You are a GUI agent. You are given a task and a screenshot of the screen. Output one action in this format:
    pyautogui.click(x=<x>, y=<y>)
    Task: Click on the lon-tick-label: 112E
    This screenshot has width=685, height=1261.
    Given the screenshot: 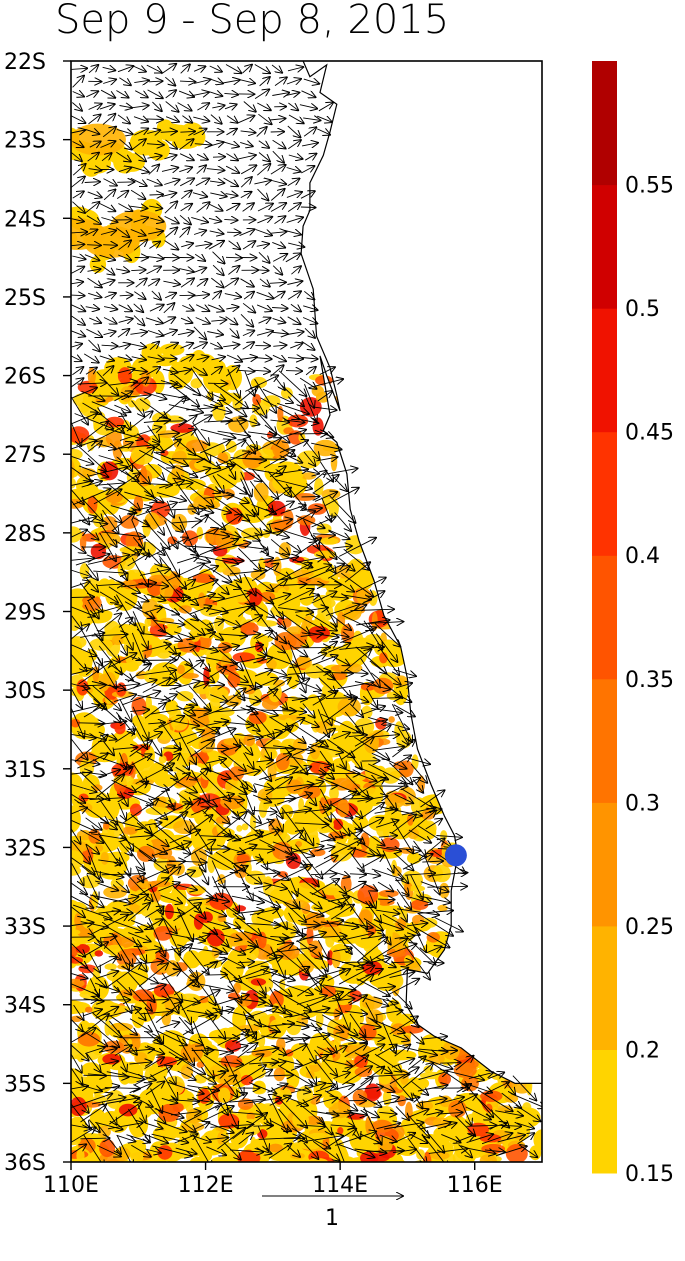 What is the action you would take?
    pyautogui.click(x=206, y=1185)
    